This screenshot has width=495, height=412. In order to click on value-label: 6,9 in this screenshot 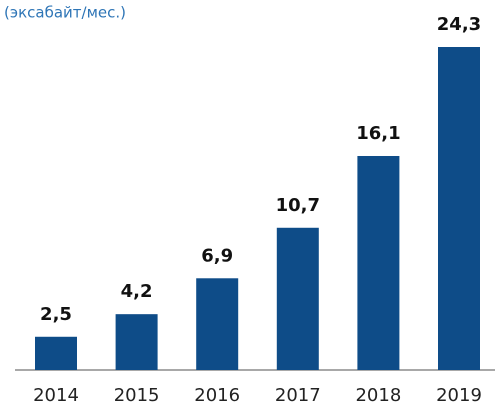, I will do `click(217, 255)`.